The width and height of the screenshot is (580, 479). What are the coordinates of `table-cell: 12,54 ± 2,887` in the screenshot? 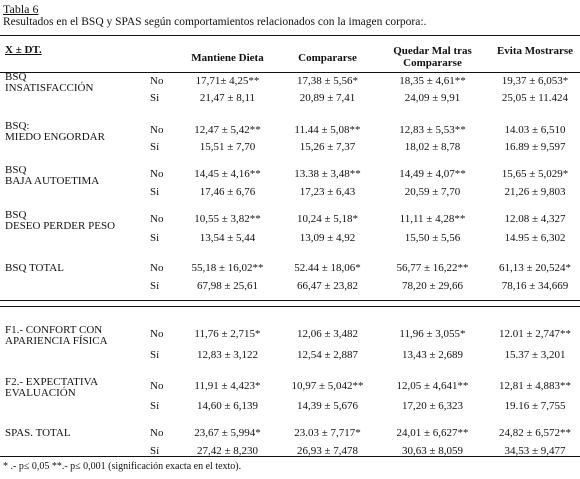 It's located at (327, 355).